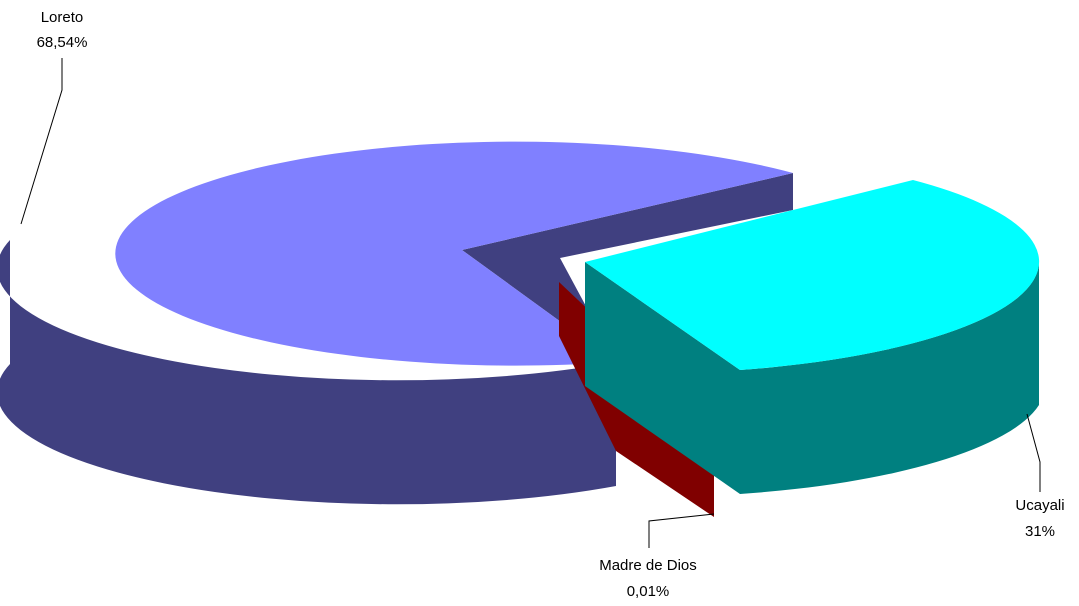 The height and width of the screenshot is (606, 1079). I want to click on slice-ucayali-top, so click(812, 275).